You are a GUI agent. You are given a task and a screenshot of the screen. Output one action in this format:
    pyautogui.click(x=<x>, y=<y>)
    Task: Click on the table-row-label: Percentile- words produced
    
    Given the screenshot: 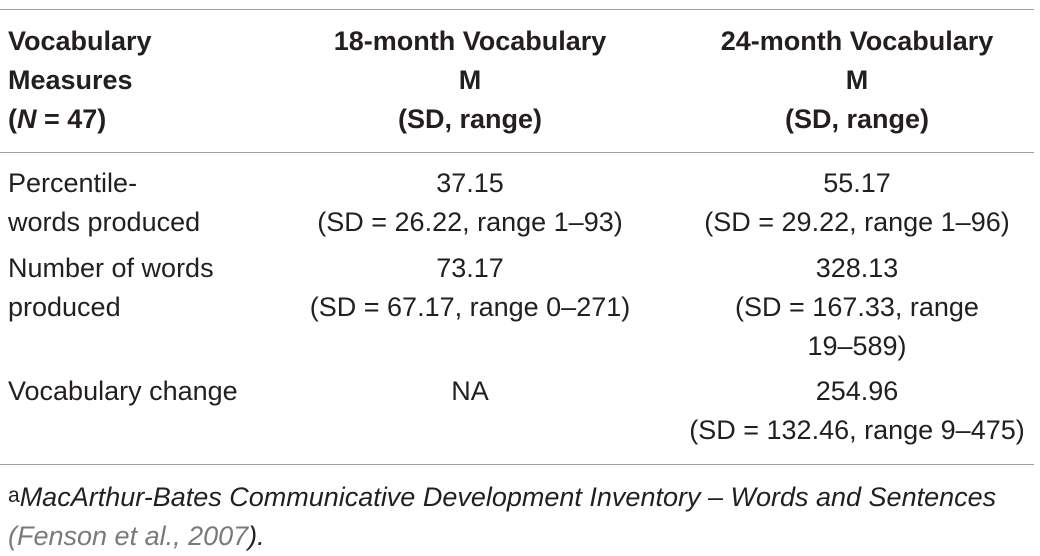 What is the action you would take?
    pyautogui.click(x=104, y=202)
    